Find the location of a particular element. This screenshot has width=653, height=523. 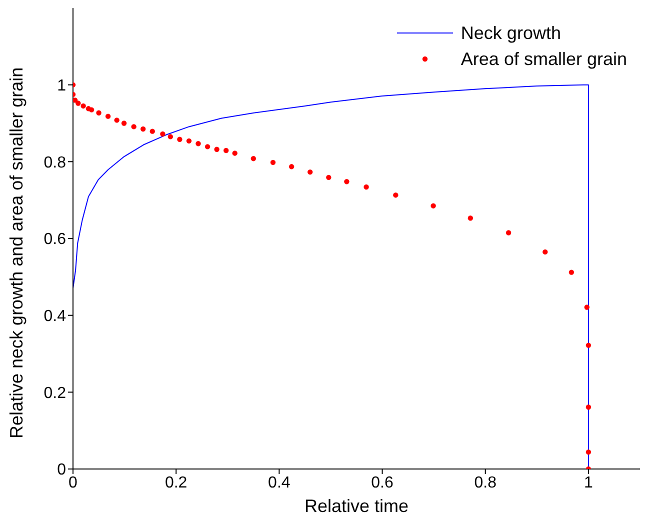

y-tick-label: 0.4 is located at coordinates (55, 317).